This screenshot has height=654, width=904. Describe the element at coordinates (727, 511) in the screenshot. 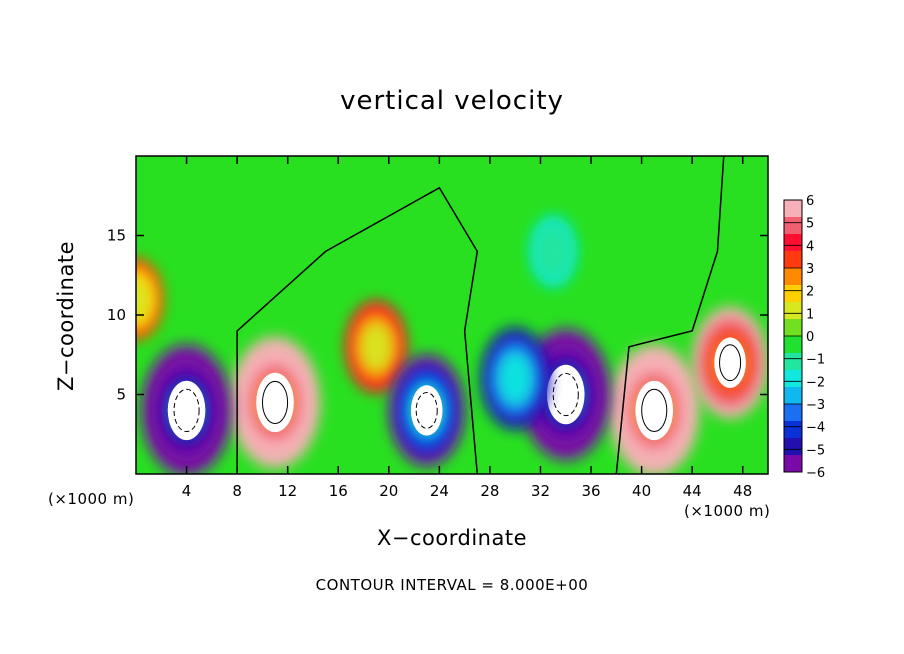

I see `x-unit-label: (×1000 m)` at that location.